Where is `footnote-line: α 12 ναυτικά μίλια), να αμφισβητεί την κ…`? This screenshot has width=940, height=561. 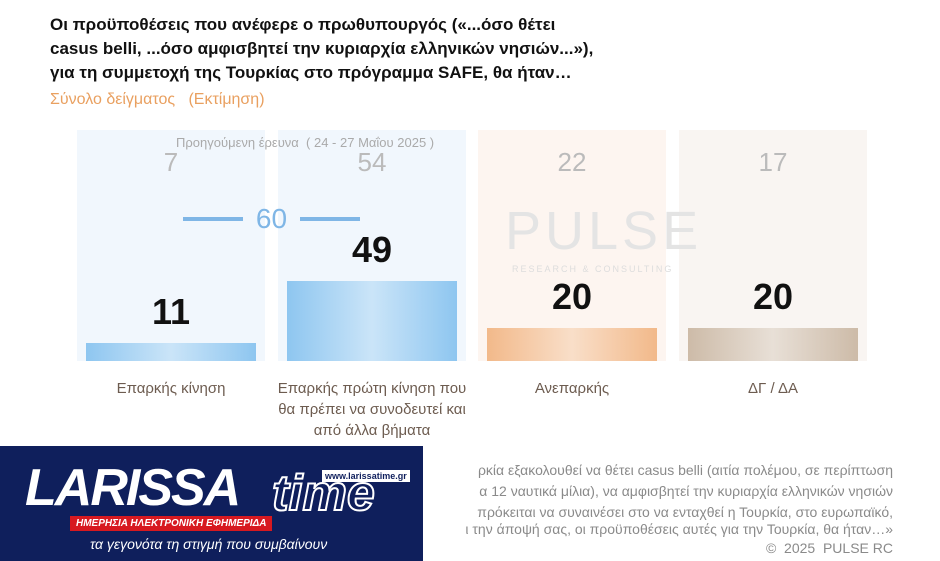 footnote-line: α 12 ναυτικά μίλια), να αμφισβητεί την κ… is located at coordinates (686, 491).